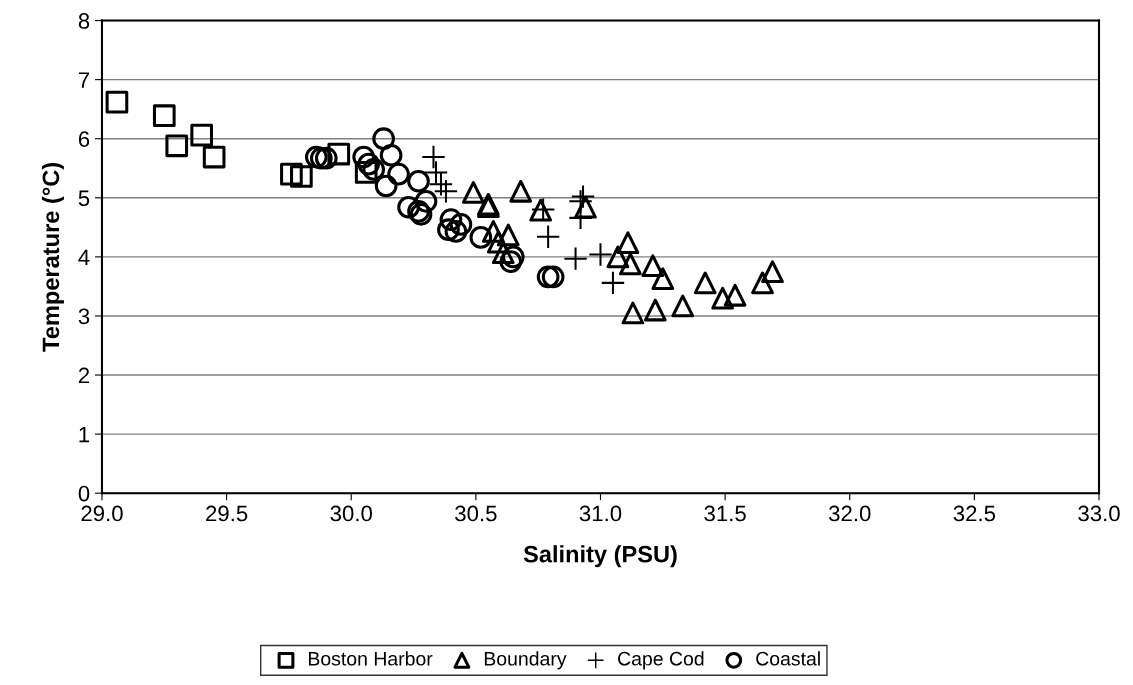  Describe the element at coordinates (788, 658) in the screenshot. I see `legend-label: Coastal` at that location.